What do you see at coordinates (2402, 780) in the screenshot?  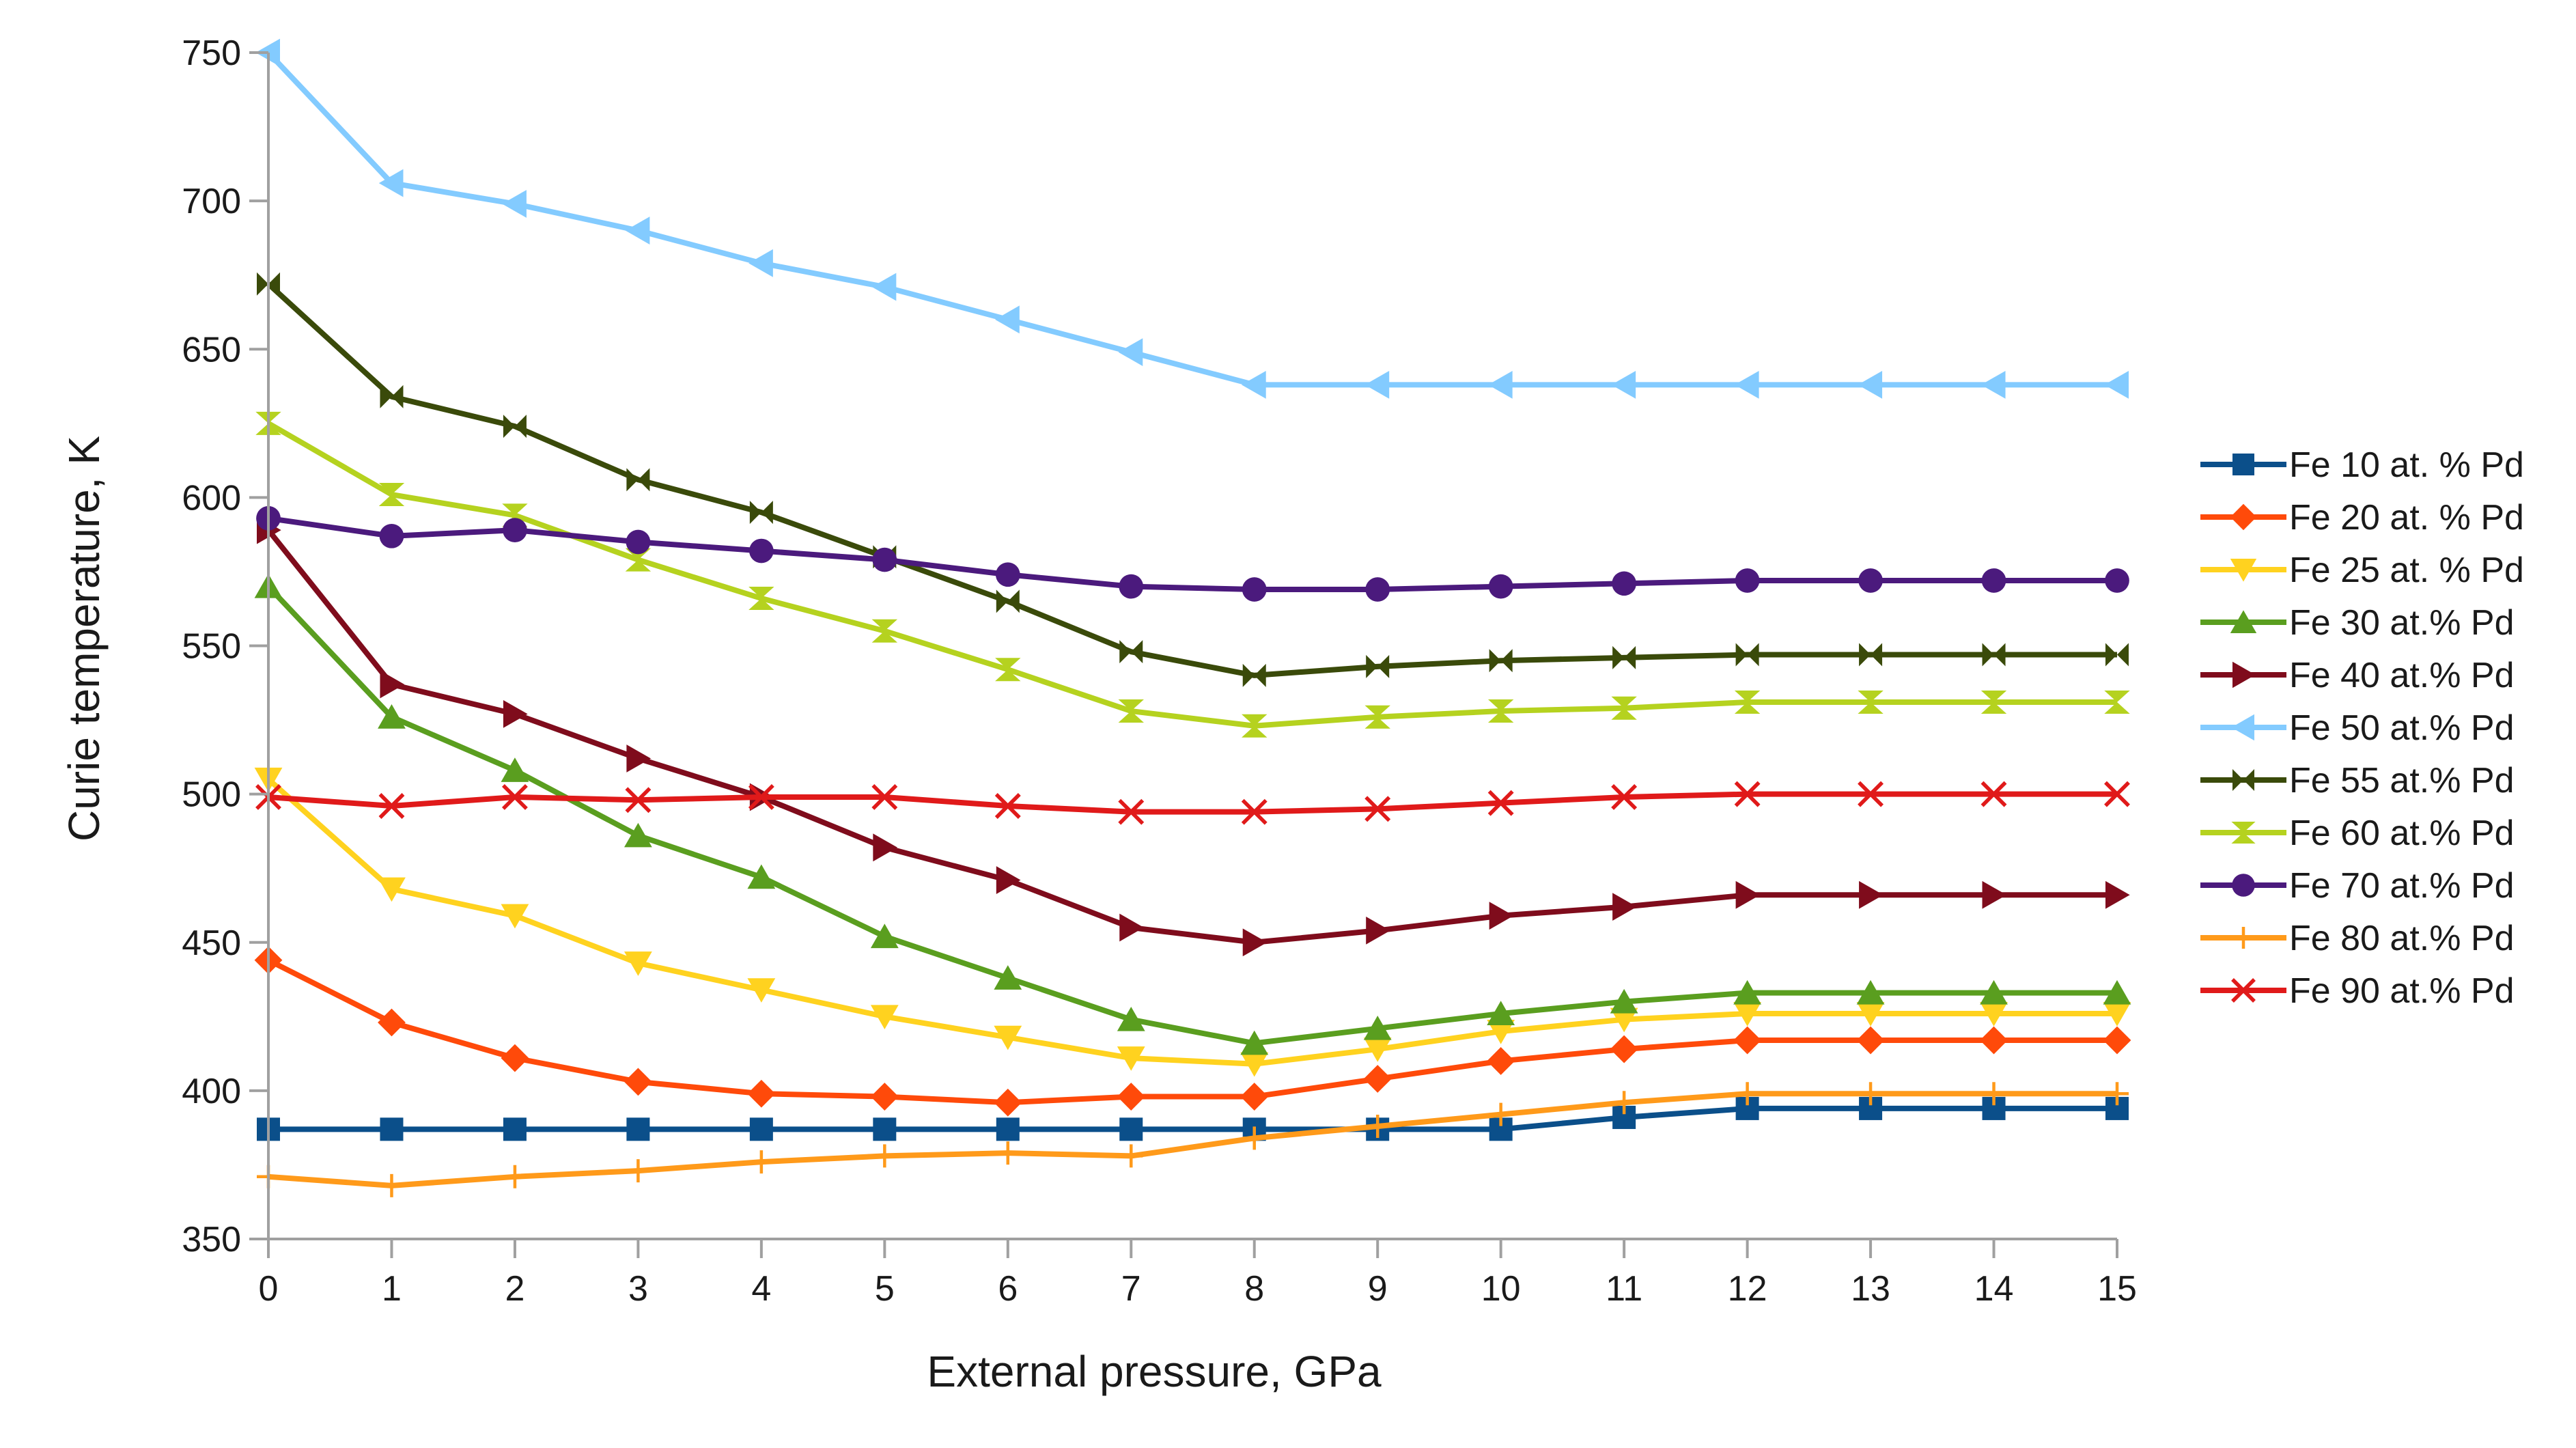 I see `legend-label: Fe 55 at.% Pd` at bounding box center [2402, 780].